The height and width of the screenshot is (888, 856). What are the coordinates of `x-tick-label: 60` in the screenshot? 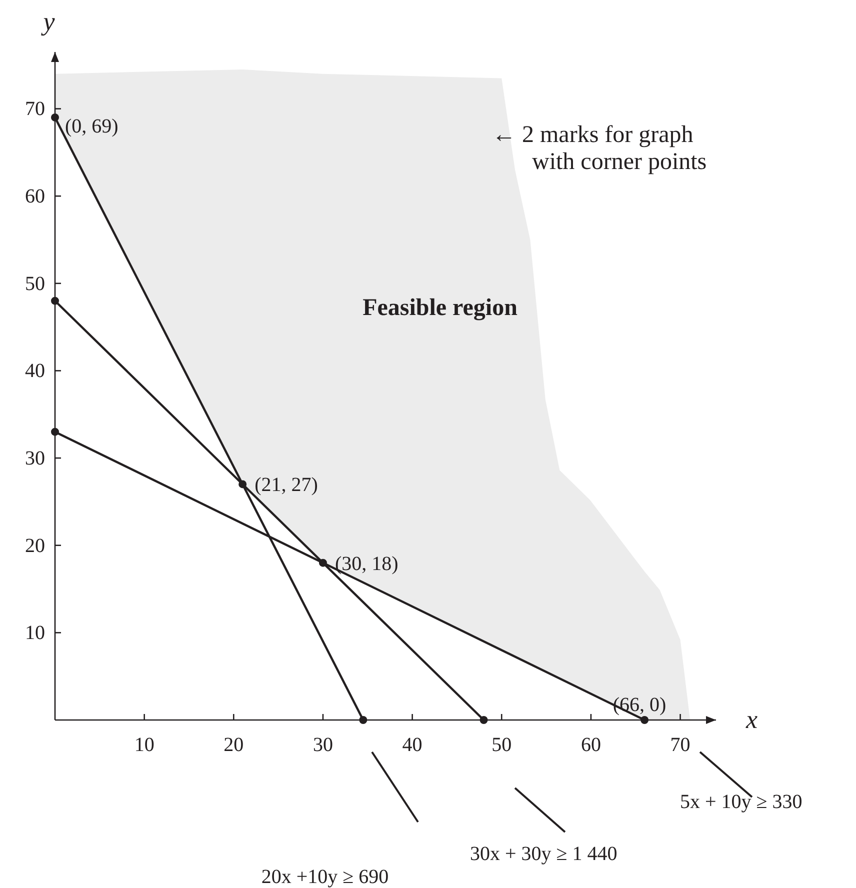 It's located at (590, 745).